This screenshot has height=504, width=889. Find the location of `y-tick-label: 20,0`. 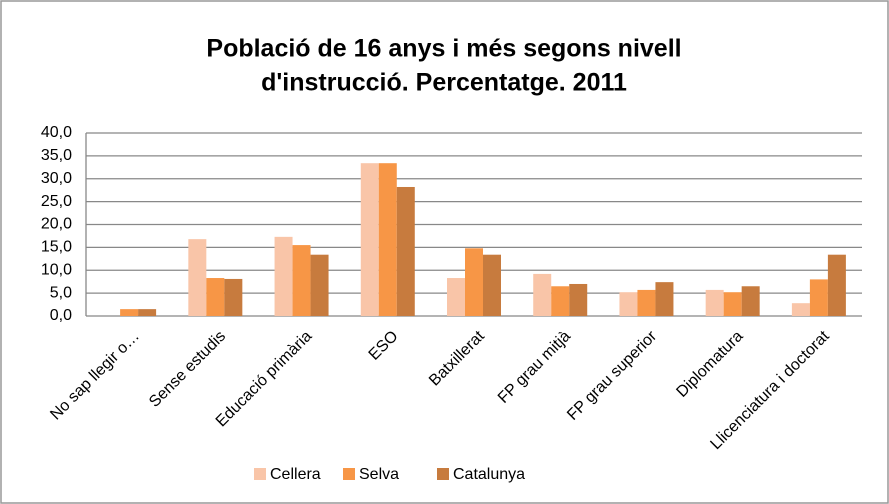

y-tick-label: 20,0 is located at coordinates (56, 224).